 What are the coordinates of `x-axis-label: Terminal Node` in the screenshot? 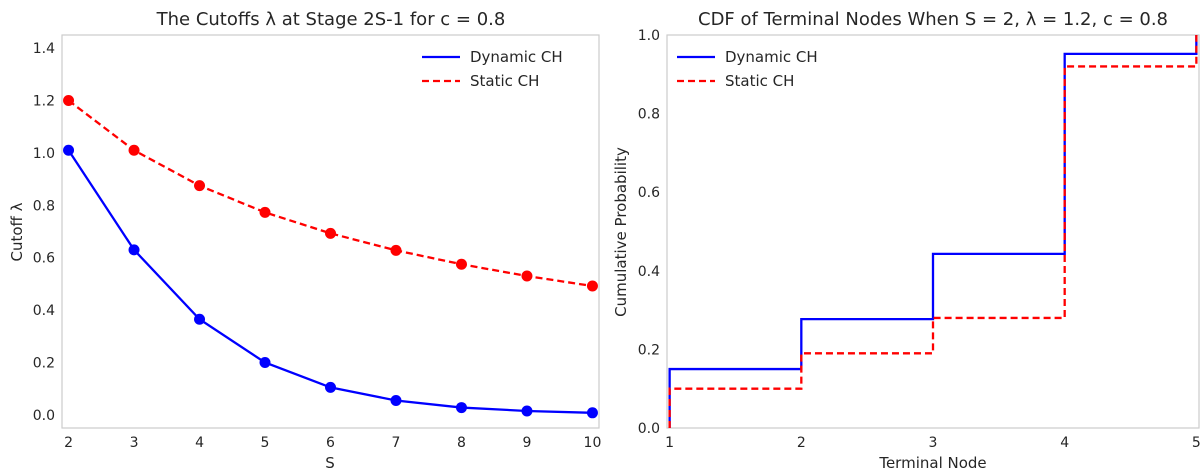 It's located at (932, 463).